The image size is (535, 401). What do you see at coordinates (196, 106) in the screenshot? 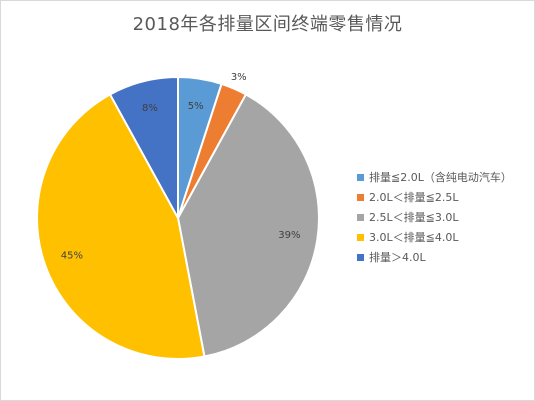
I see `data-label-1: 5%` at bounding box center [196, 106].